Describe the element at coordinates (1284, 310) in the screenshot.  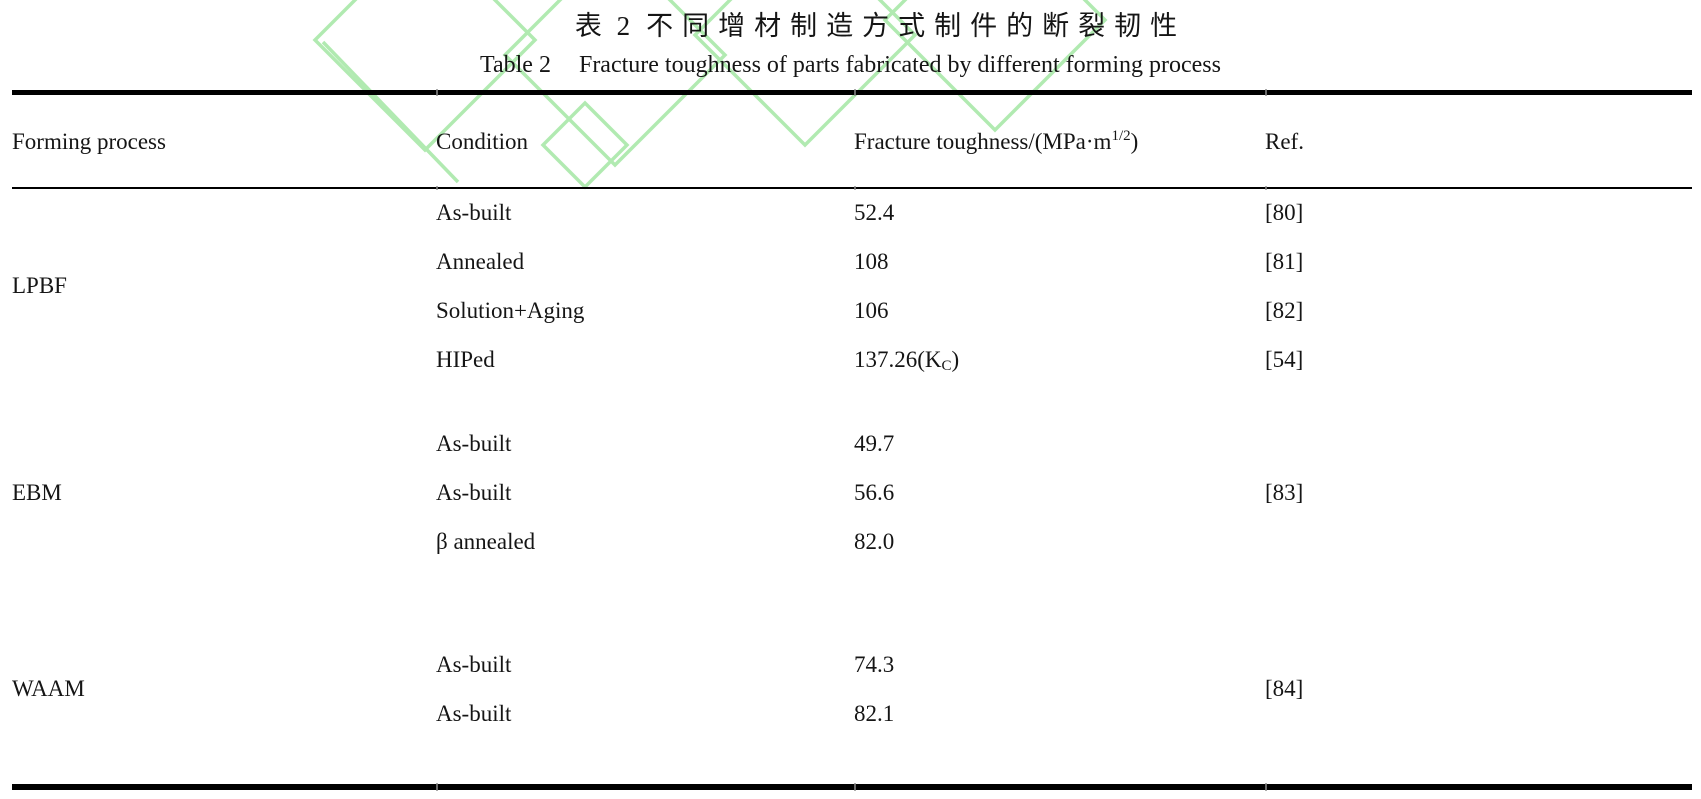
I see `ref-cell: [82]` at that location.